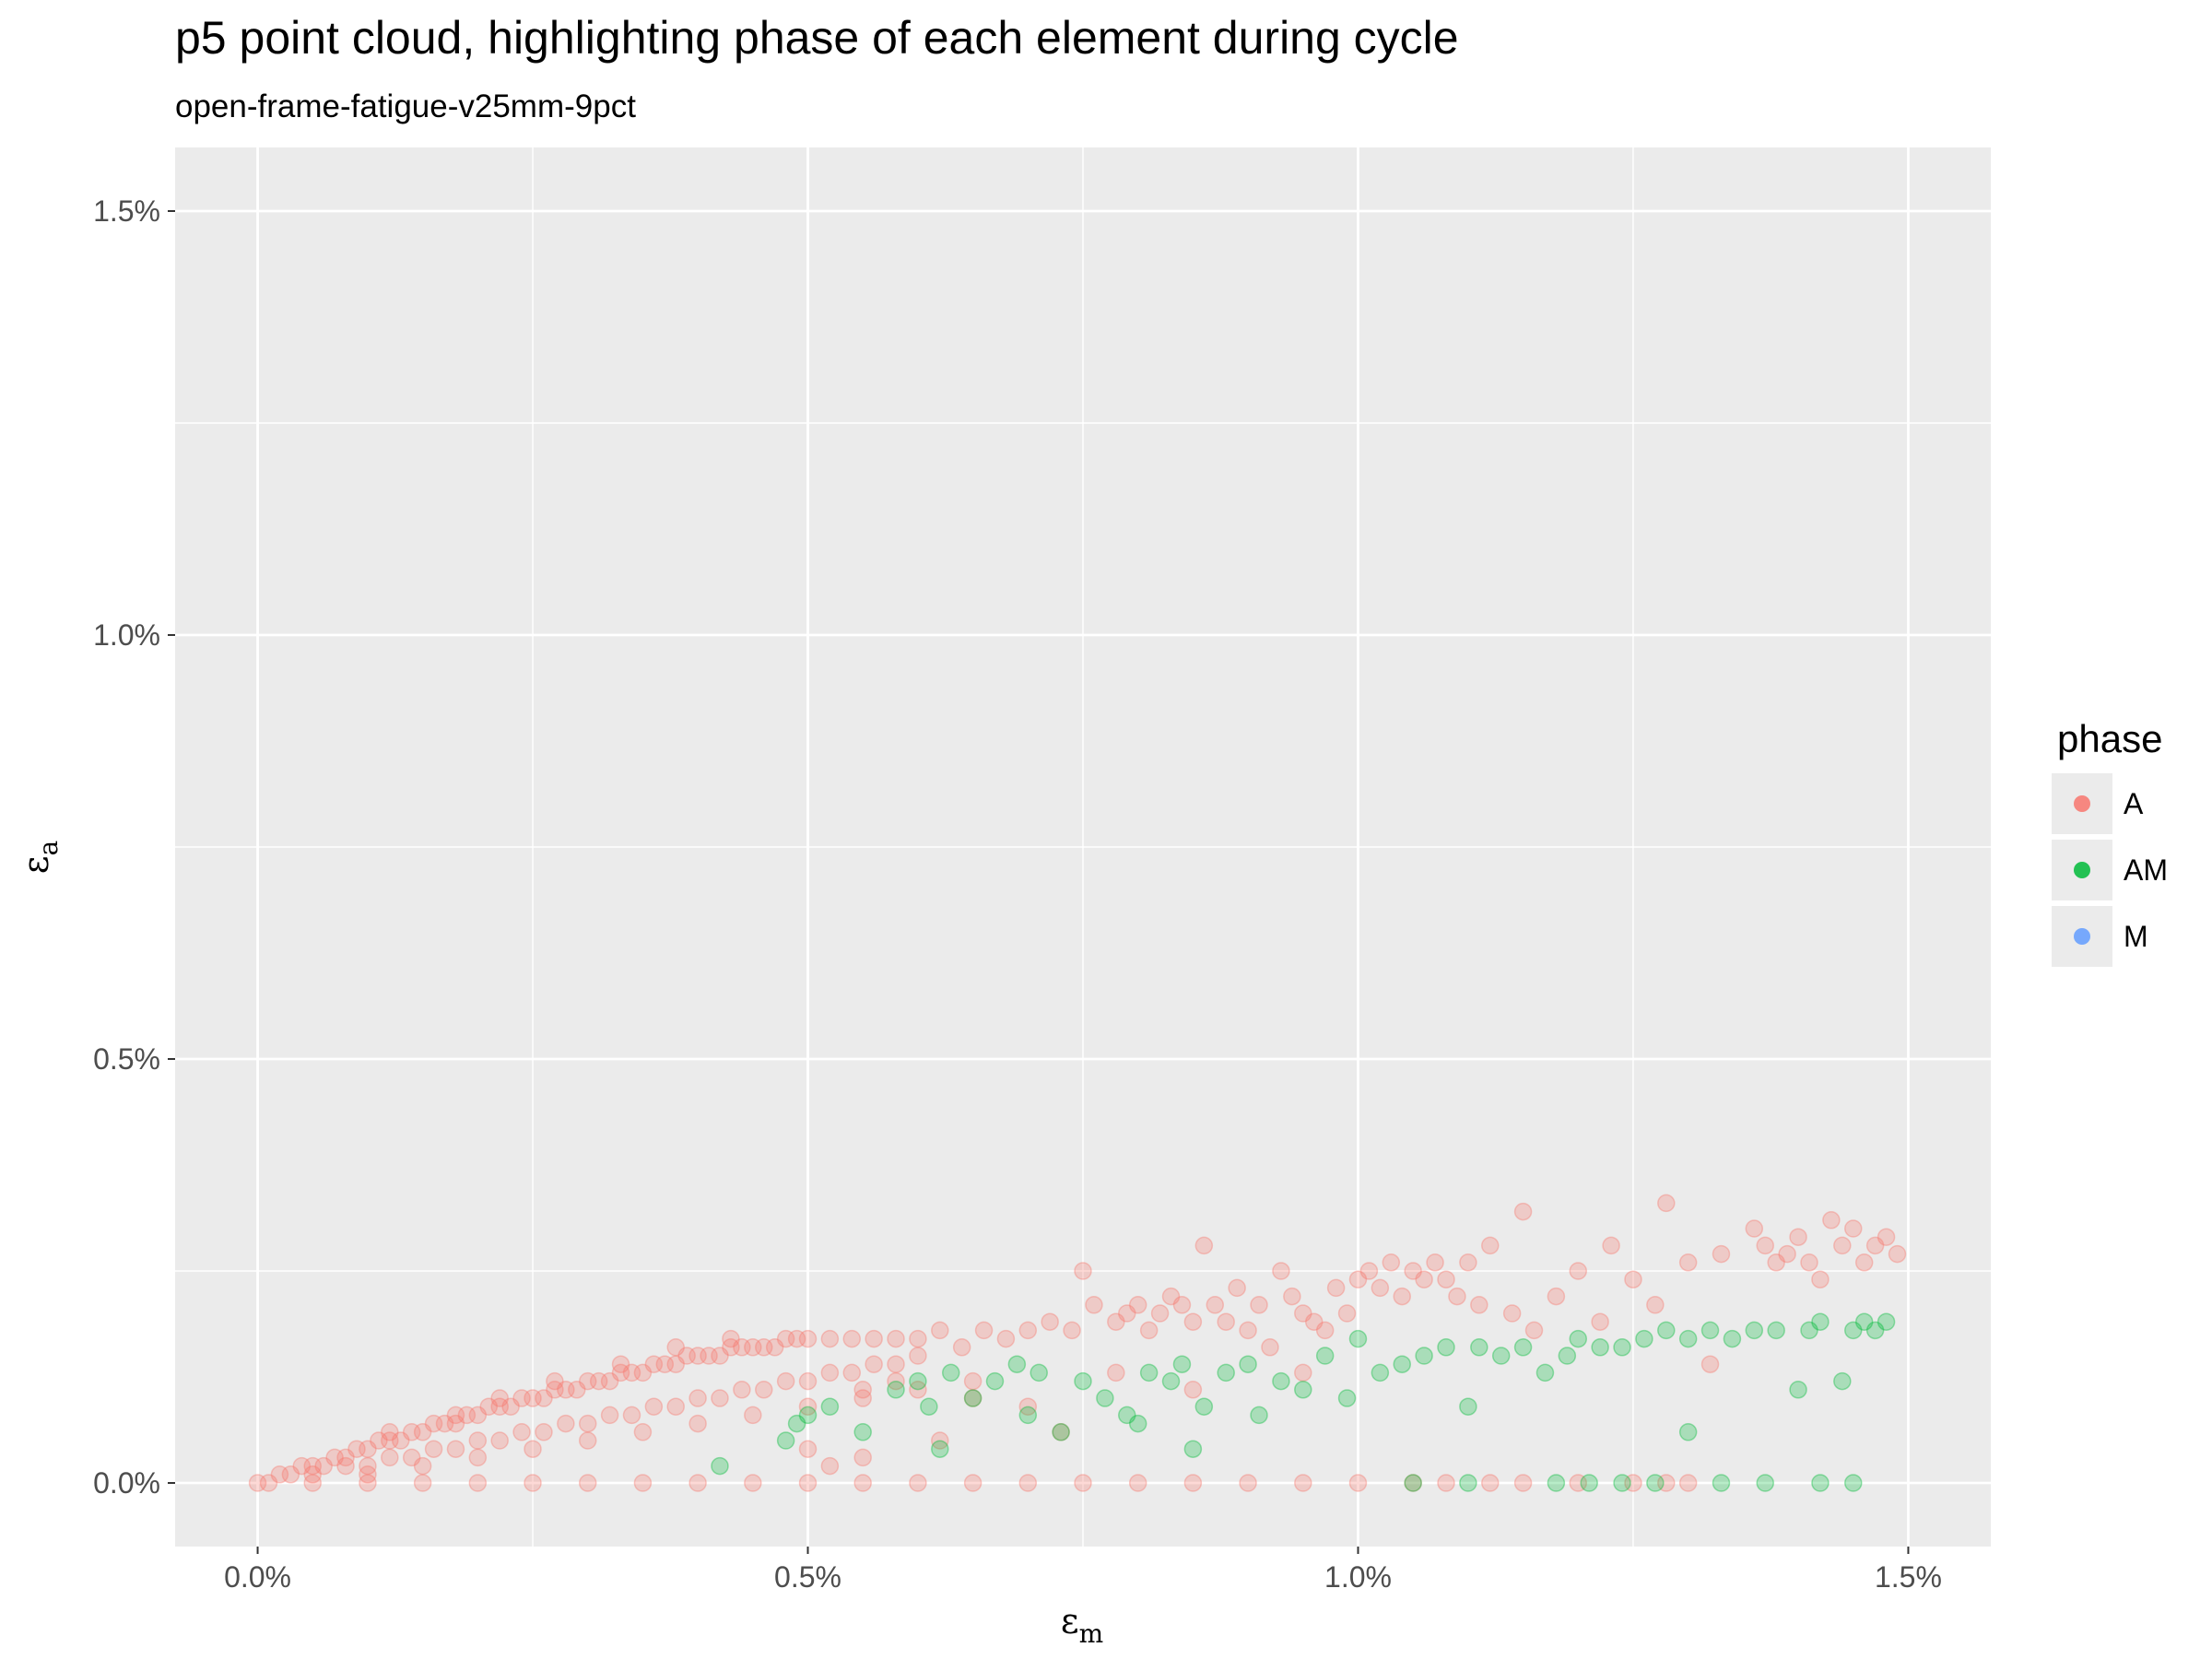 The height and width of the screenshot is (1659, 2212). I want to click on legend-title: phase, so click(2110, 738).